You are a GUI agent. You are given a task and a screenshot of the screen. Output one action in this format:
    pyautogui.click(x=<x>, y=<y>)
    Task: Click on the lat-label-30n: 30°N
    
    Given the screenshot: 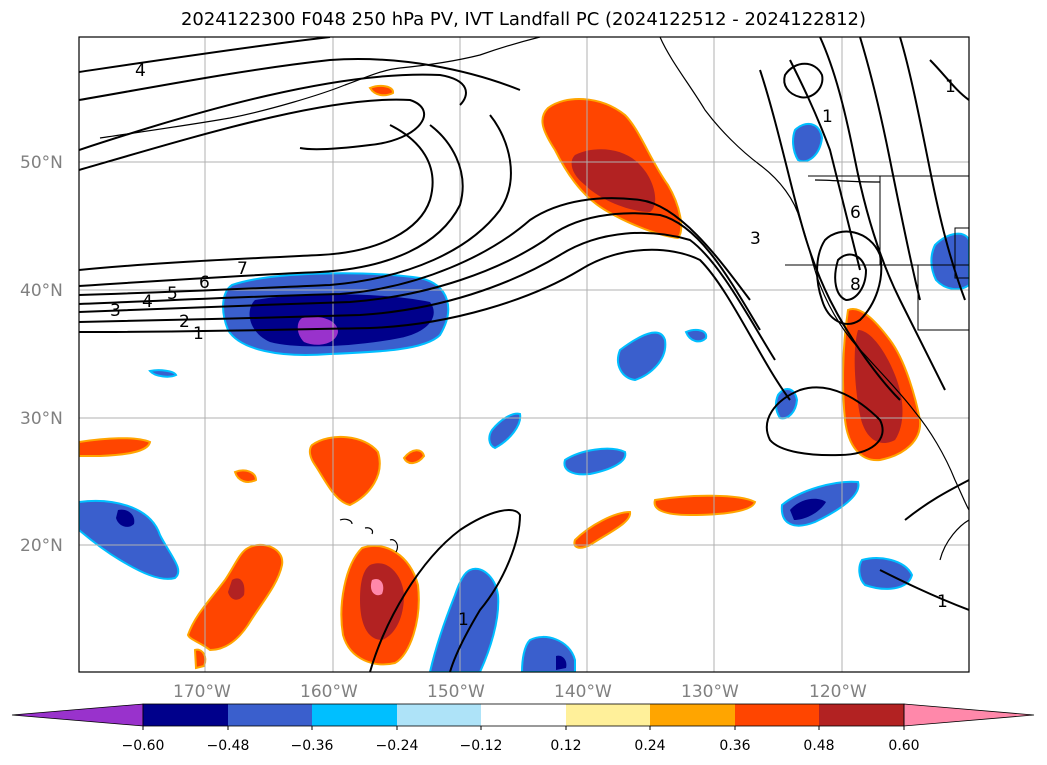 What is the action you would take?
    pyautogui.click(x=41, y=419)
    